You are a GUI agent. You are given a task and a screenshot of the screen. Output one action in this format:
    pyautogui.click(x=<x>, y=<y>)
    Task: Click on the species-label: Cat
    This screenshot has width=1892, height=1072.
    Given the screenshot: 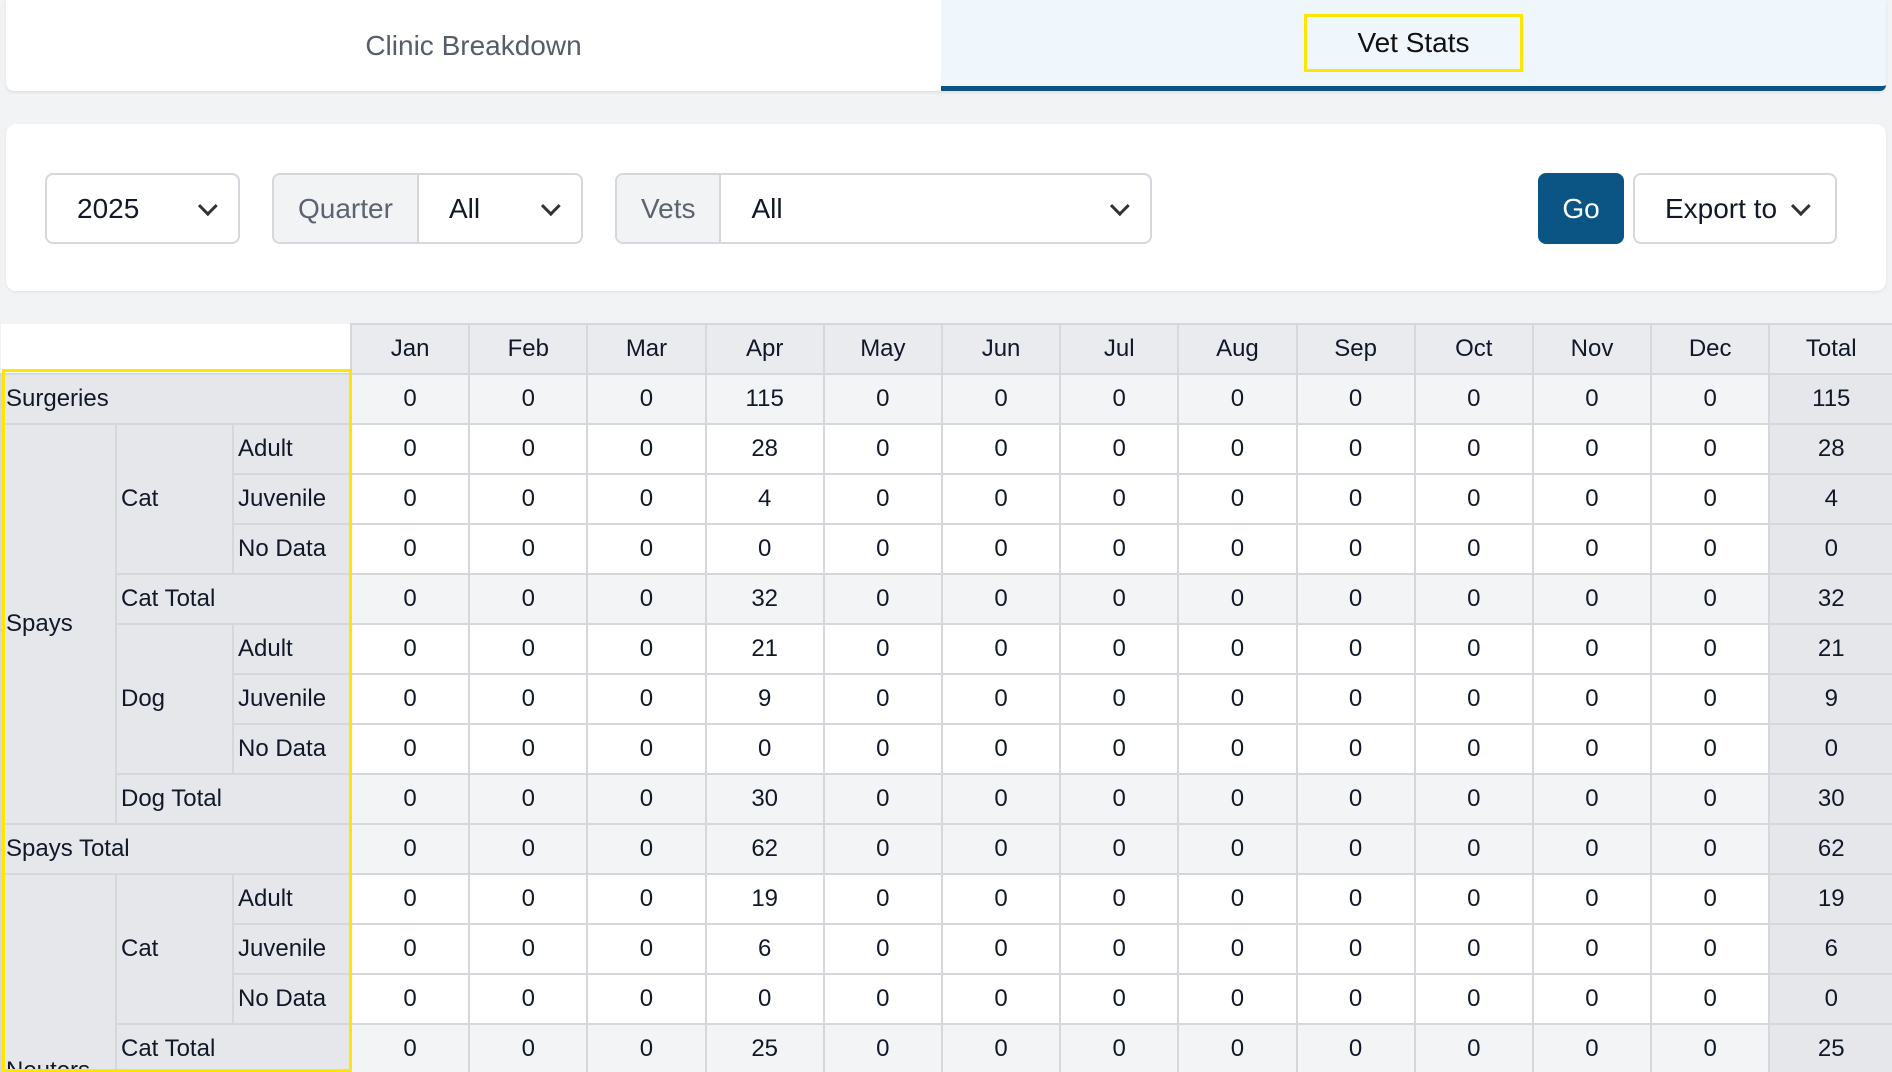 What is the action you would take?
    pyautogui.click(x=174, y=949)
    